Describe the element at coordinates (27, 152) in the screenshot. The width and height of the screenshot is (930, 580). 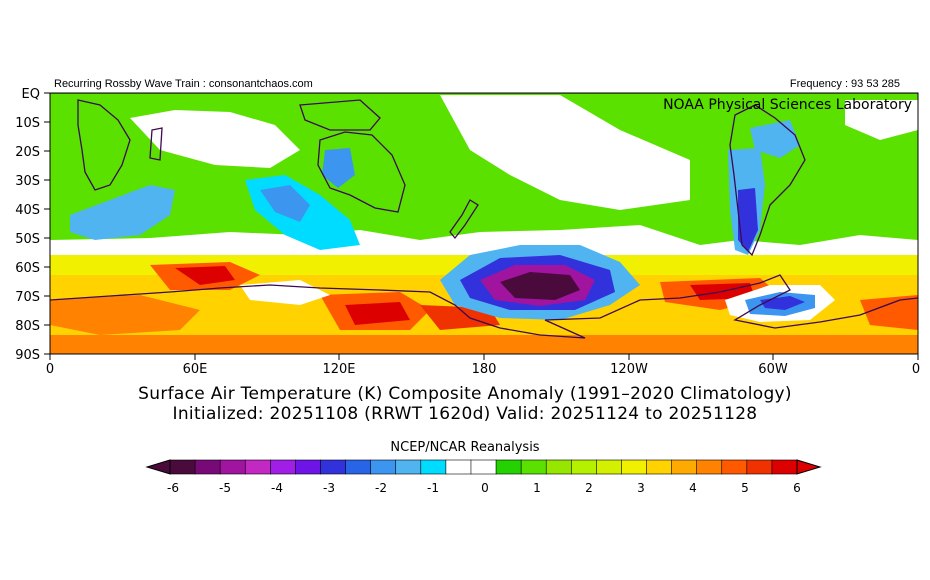
I see `lat-label: 20S` at that location.